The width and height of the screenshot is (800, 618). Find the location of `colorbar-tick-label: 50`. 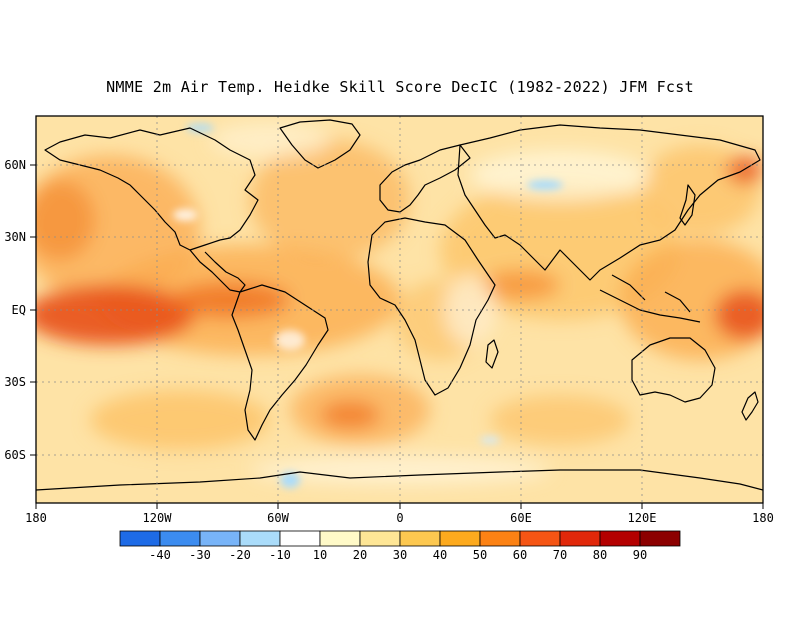

colorbar-tick-label: 50 is located at coordinates (480, 555).